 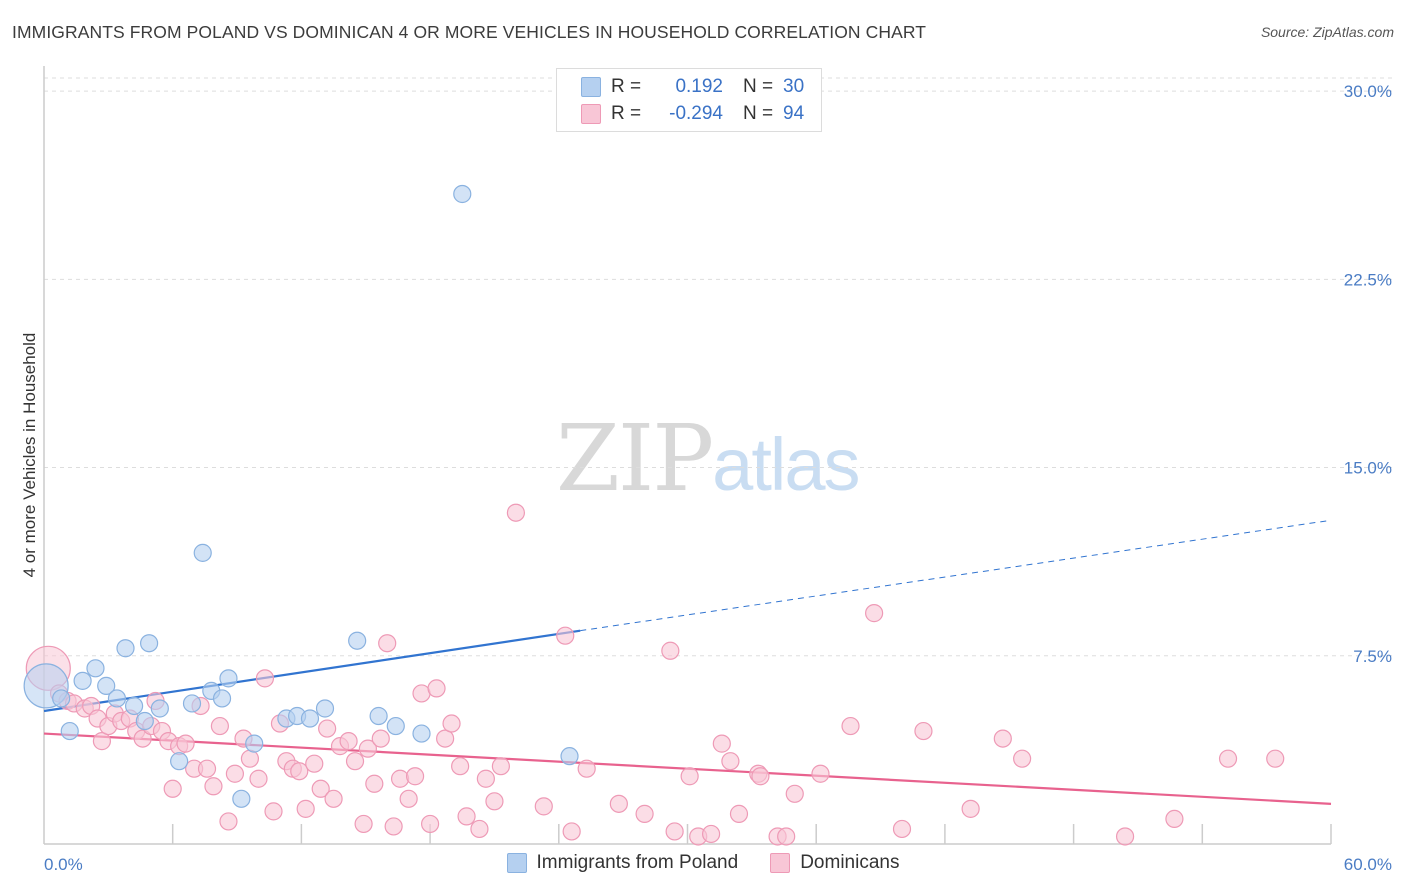 I want to click on poland-swatch, so click(x=591, y=87).